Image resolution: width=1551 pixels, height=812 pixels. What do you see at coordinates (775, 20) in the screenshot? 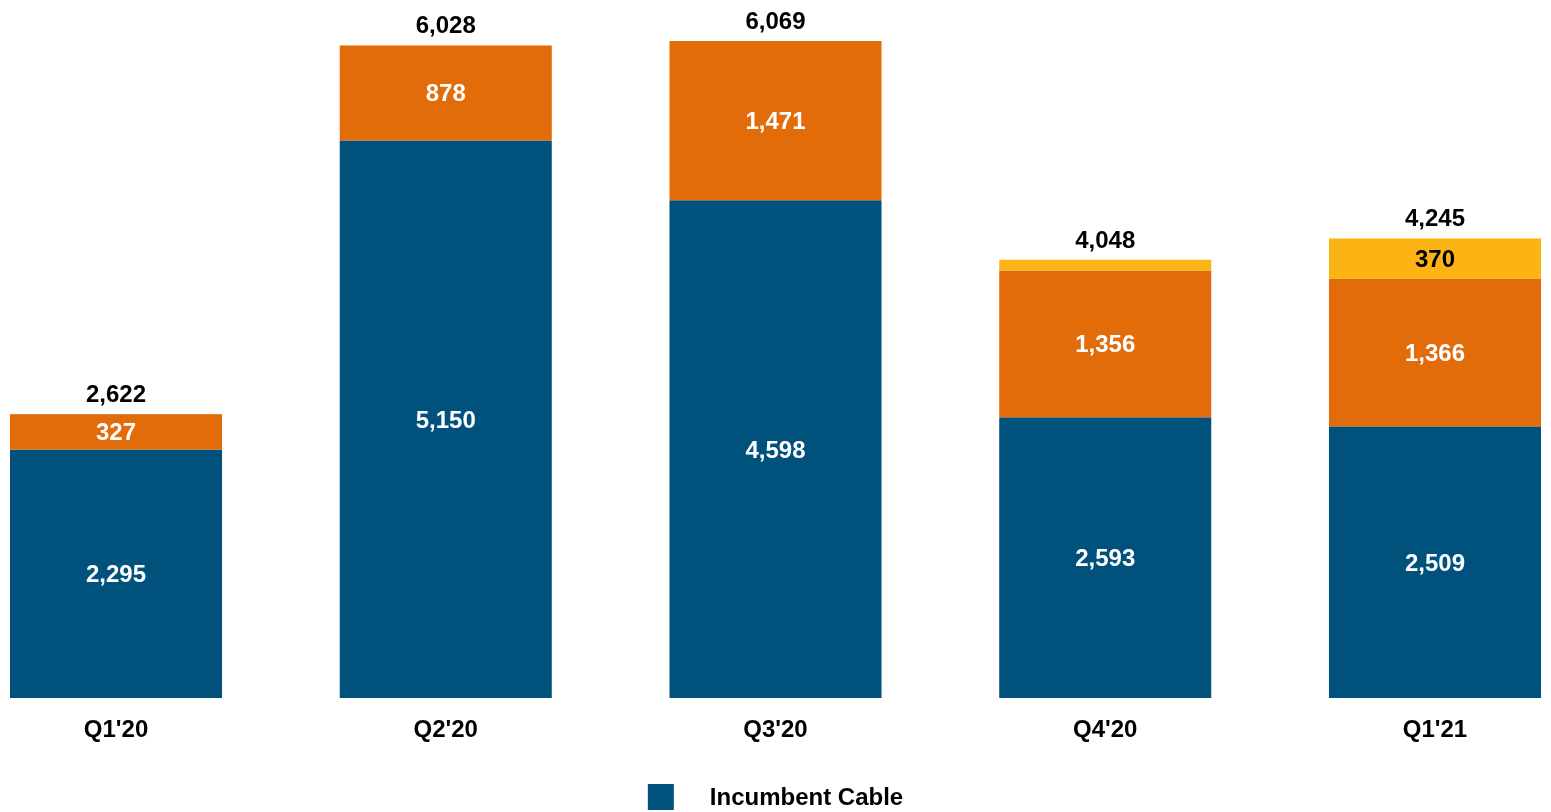
I see `total-label: 6,069` at bounding box center [775, 20].